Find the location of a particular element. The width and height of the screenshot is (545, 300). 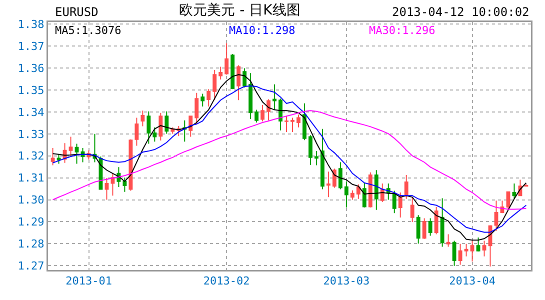

text: 2013-04-12 10:00:02 is located at coordinates (461, 12).